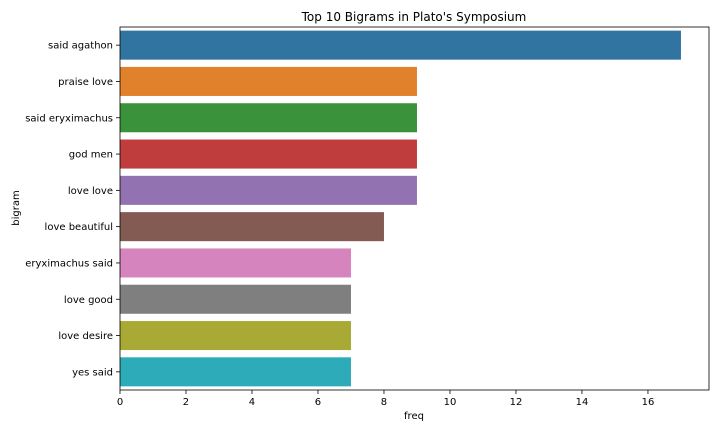  Describe the element at coordinates (88, 300) in the screenshot. I see `y-tick-label: love good` at that location.